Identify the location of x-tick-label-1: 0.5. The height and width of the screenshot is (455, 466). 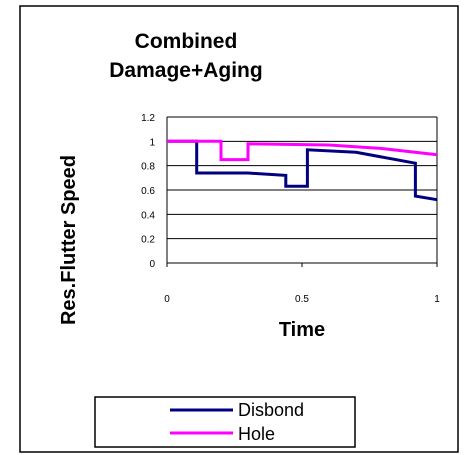
(302, 299).